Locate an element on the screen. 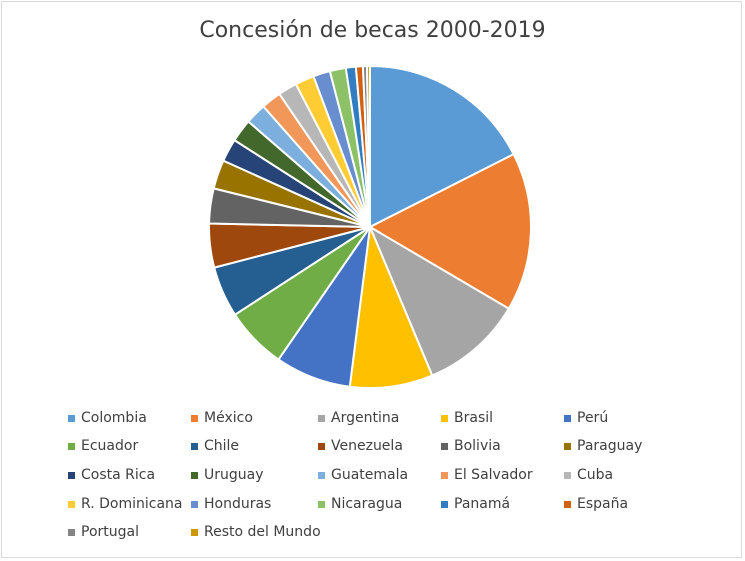 Image resolution: width=745 pixels, height=561 pixels. legend-label: Bolivia is located at coordinates (477, 446).